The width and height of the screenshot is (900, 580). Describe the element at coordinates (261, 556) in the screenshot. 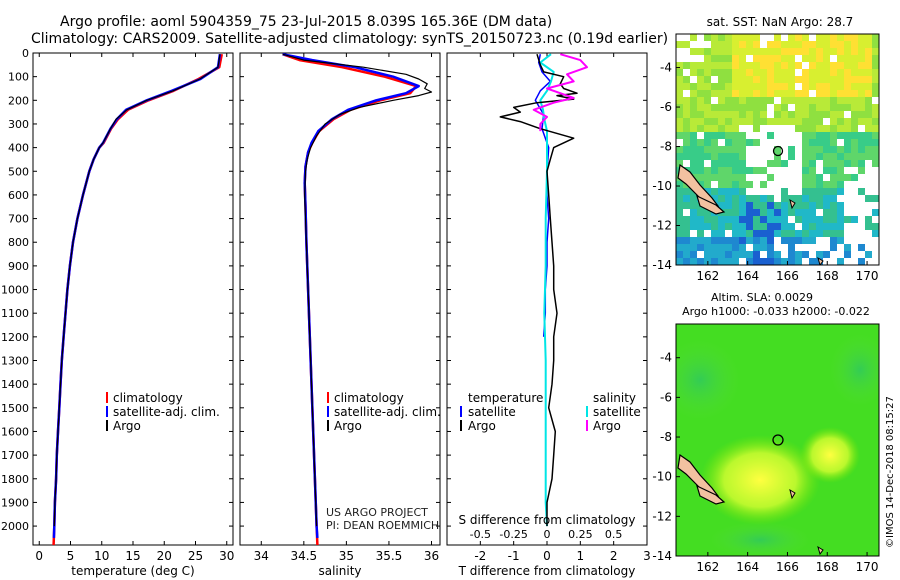

I see `x-tick-label: 34` at that location.